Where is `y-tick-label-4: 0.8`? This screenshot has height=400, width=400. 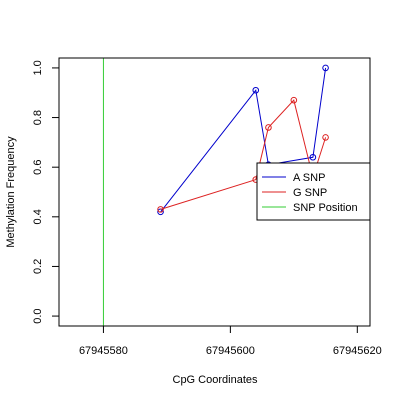
y-tick-label-4: 0.8 is located at coordinates (38, 117).